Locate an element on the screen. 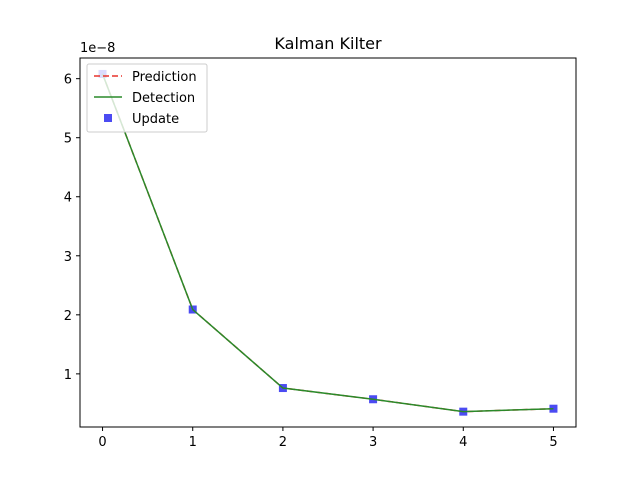 The width and height of the screenshot is (640, 480). y-tick-label: 2 is located at coordinates (68, 316).